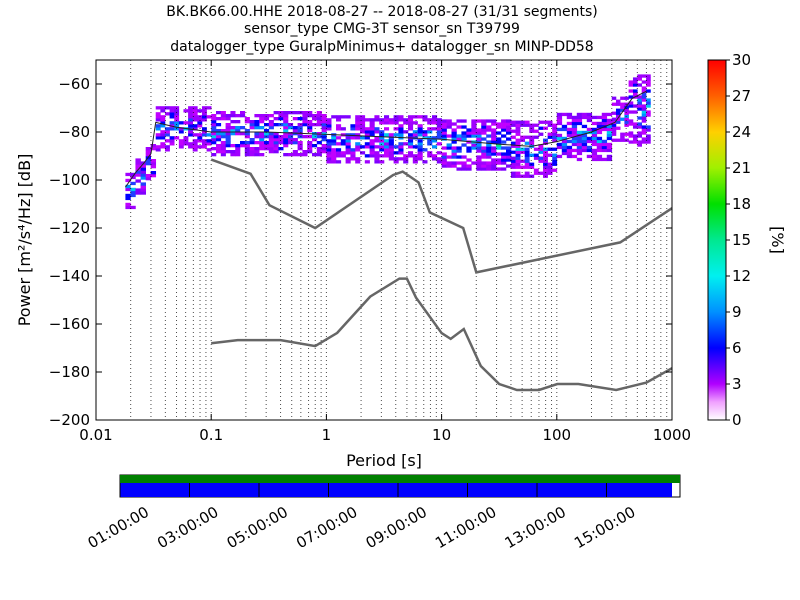  What do you see at coordinates (737, 348) in the screenshot?
I see `colorbar-tick-label: 6` at bounding box center [737, 348].